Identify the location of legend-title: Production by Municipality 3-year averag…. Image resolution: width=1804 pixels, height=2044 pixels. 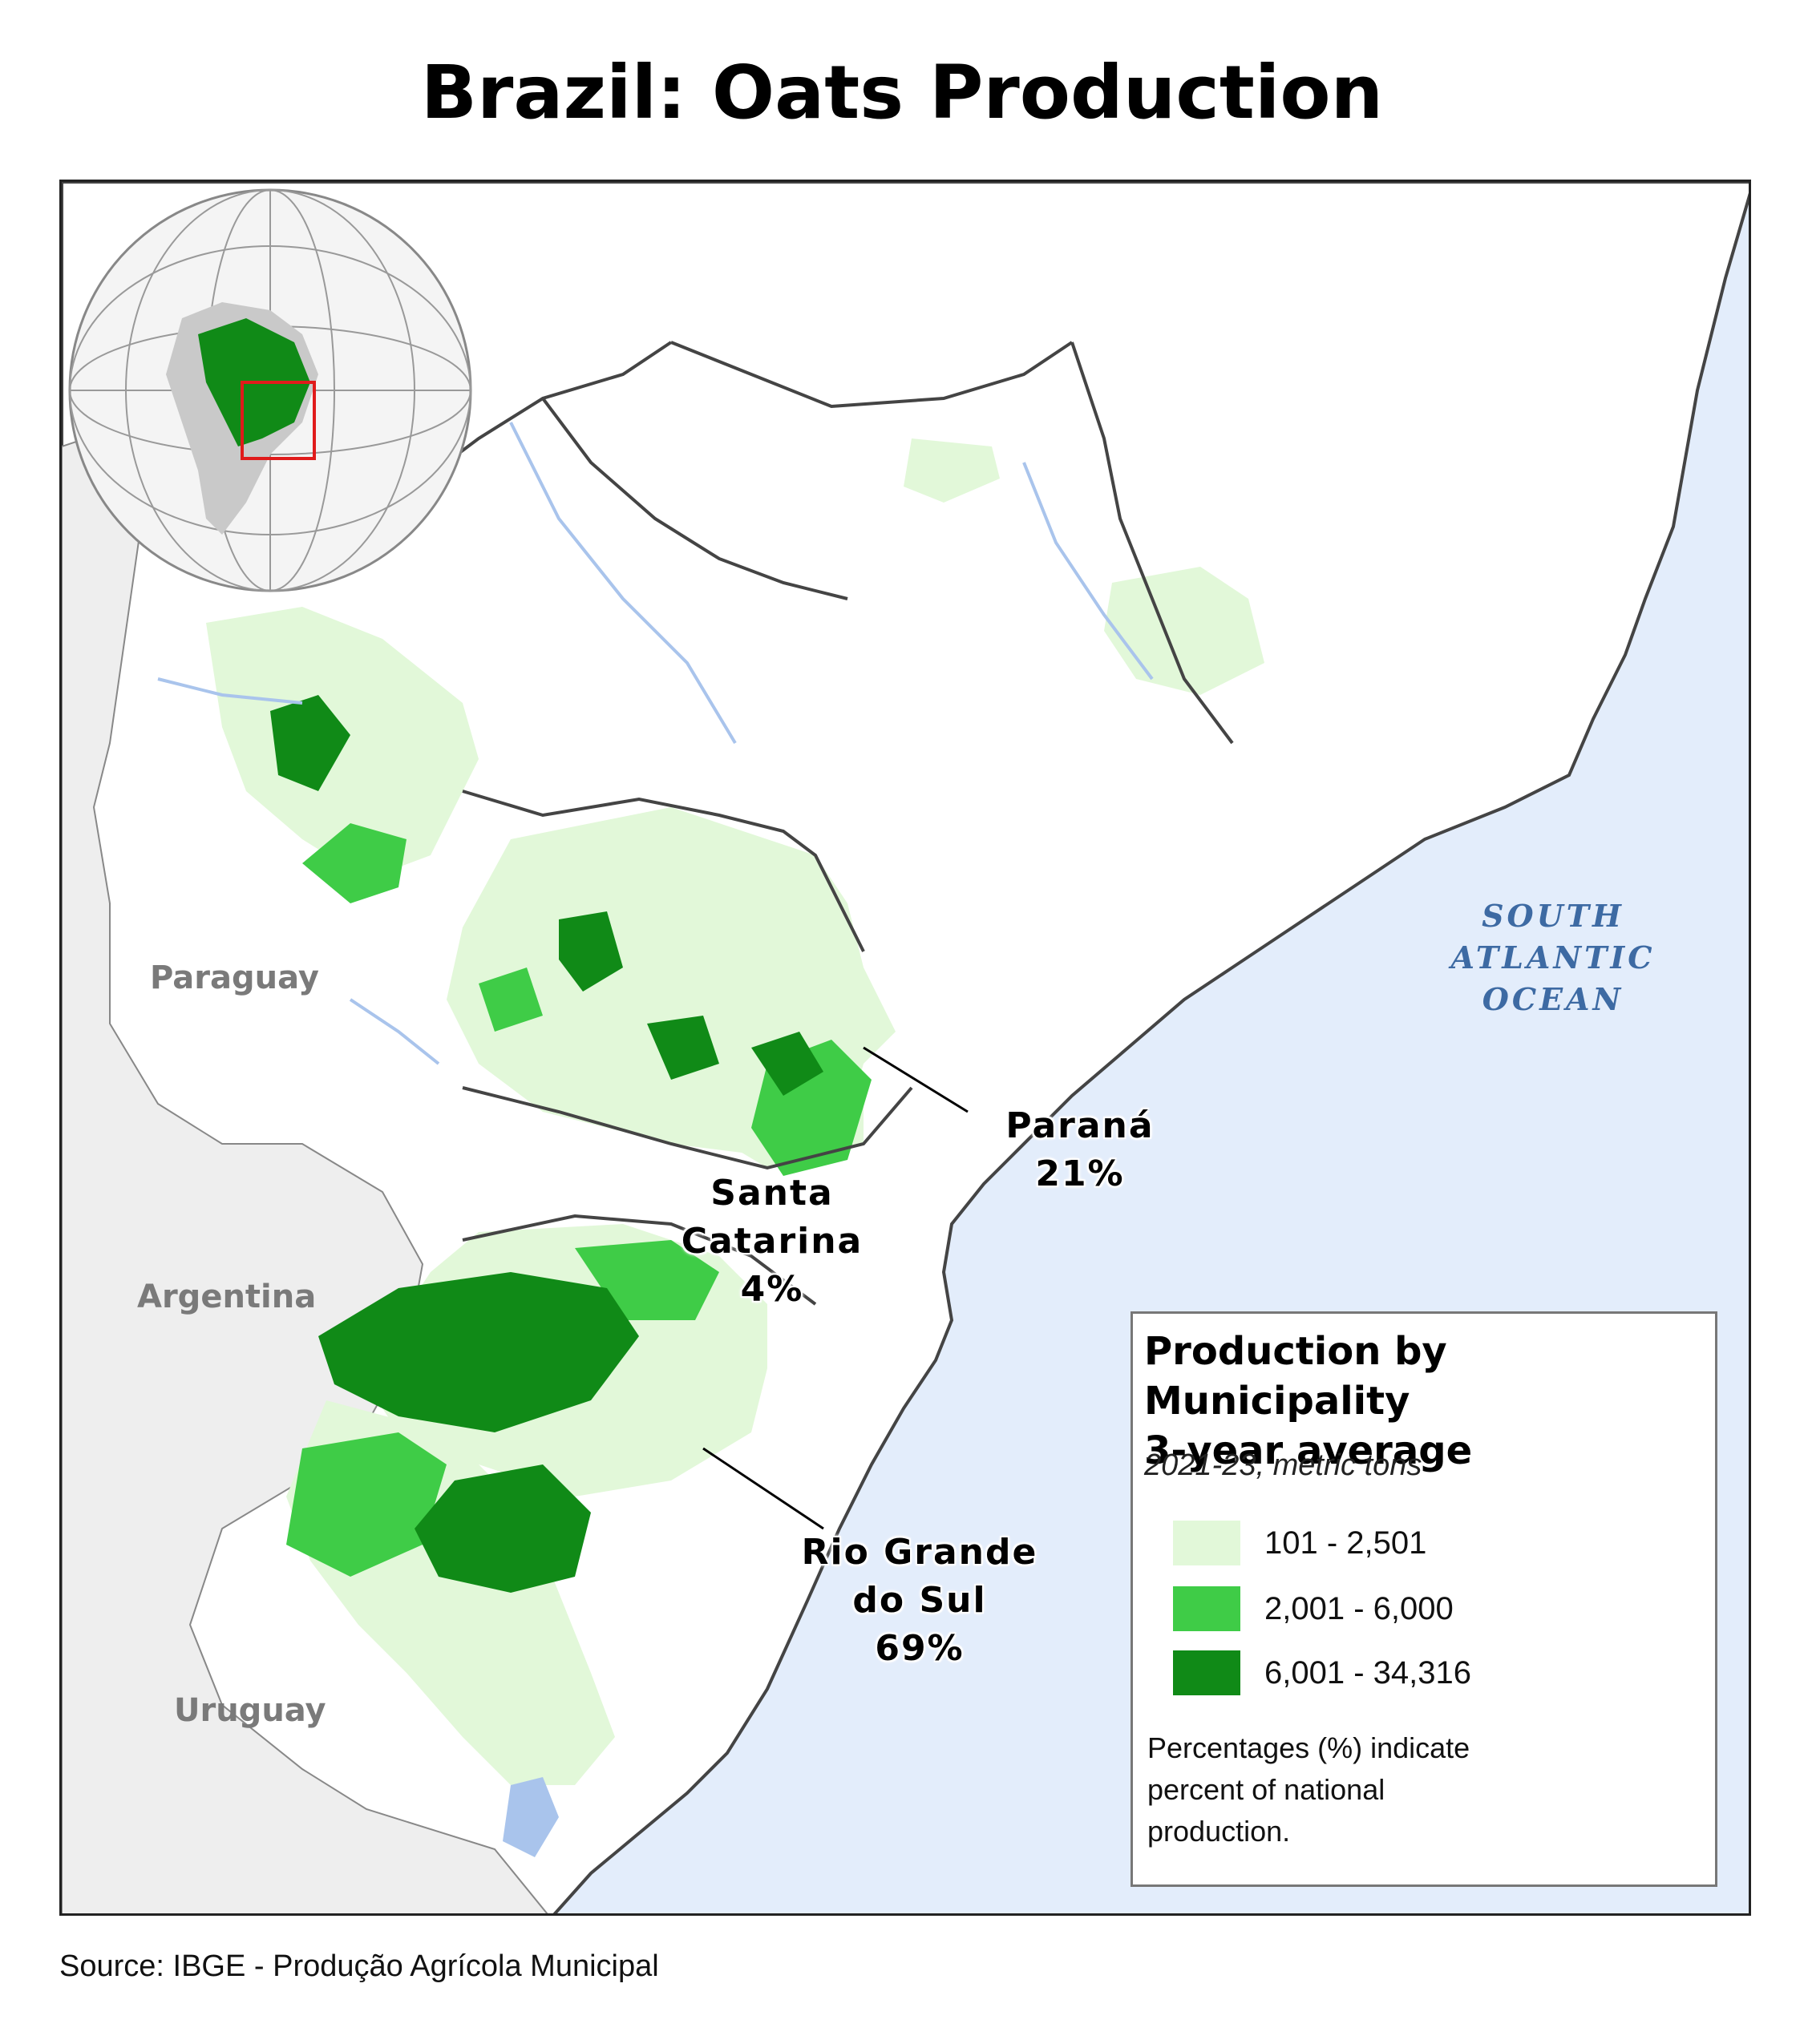
(1430, 1401).